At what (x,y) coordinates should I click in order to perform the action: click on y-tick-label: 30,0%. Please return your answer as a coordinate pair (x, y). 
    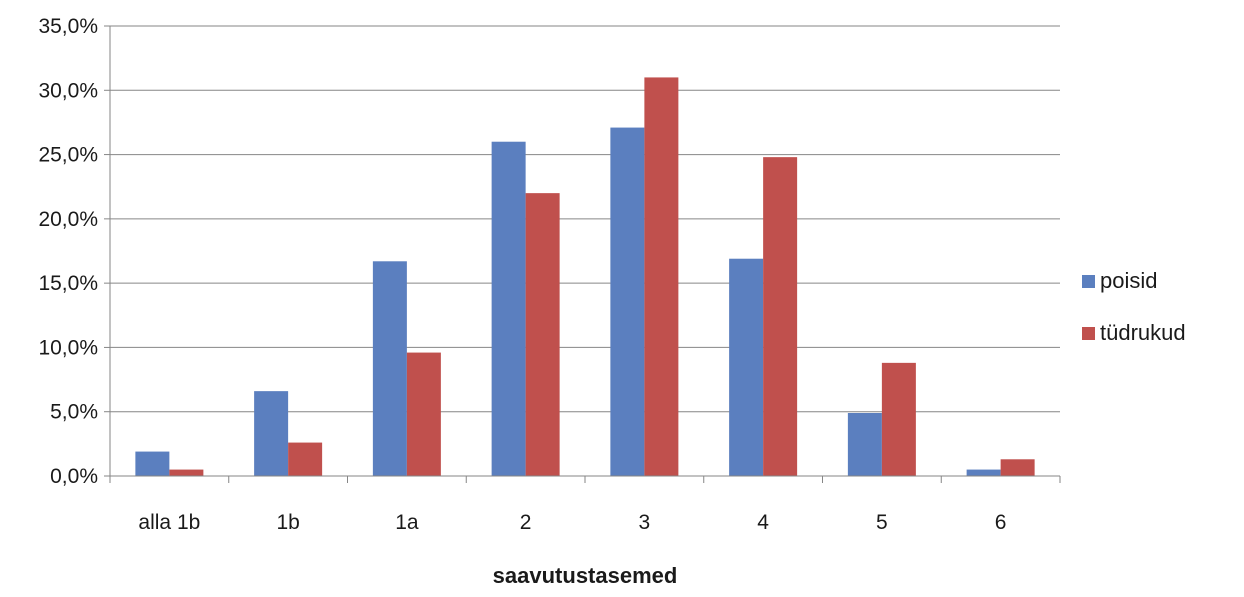
    Looking at the image, I should click on (68, 90).